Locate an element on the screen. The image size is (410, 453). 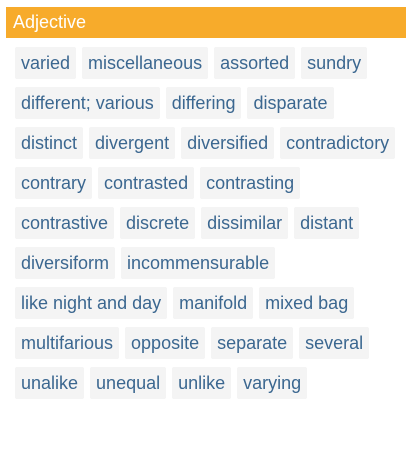
synonym-chip: multifarious is located at coordinates (67, 343).